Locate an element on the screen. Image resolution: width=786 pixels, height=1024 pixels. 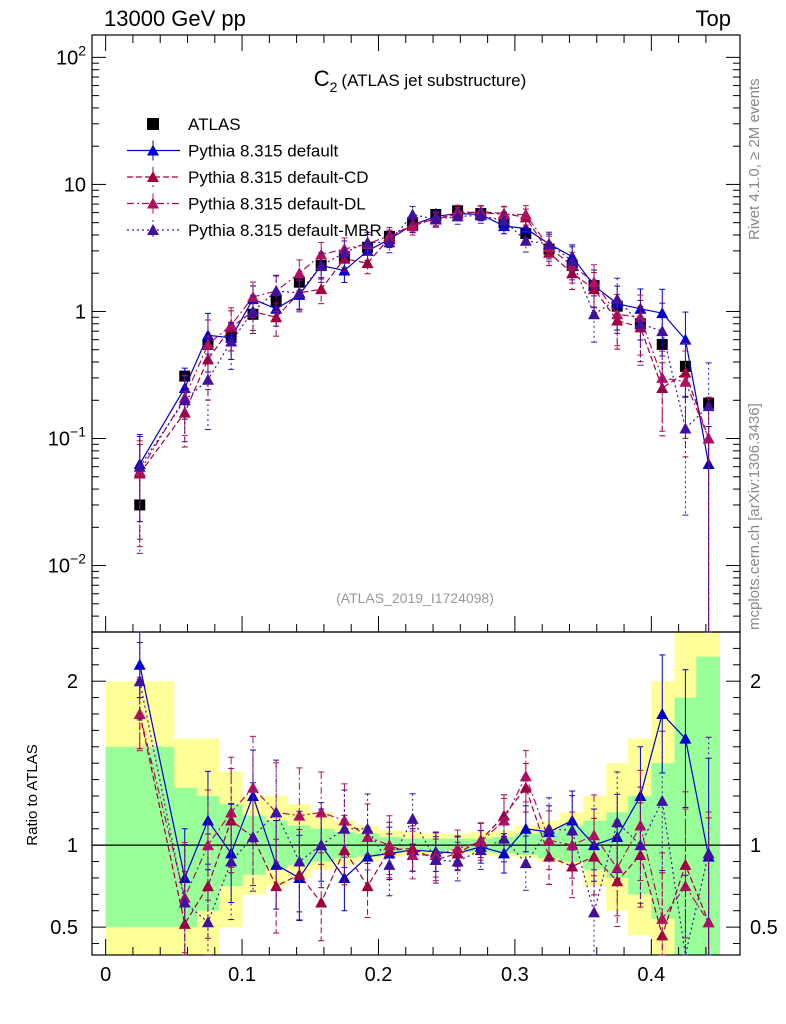
chart-title: C2 (ATLAS jet substructure) is located at coordinates (420, 80).